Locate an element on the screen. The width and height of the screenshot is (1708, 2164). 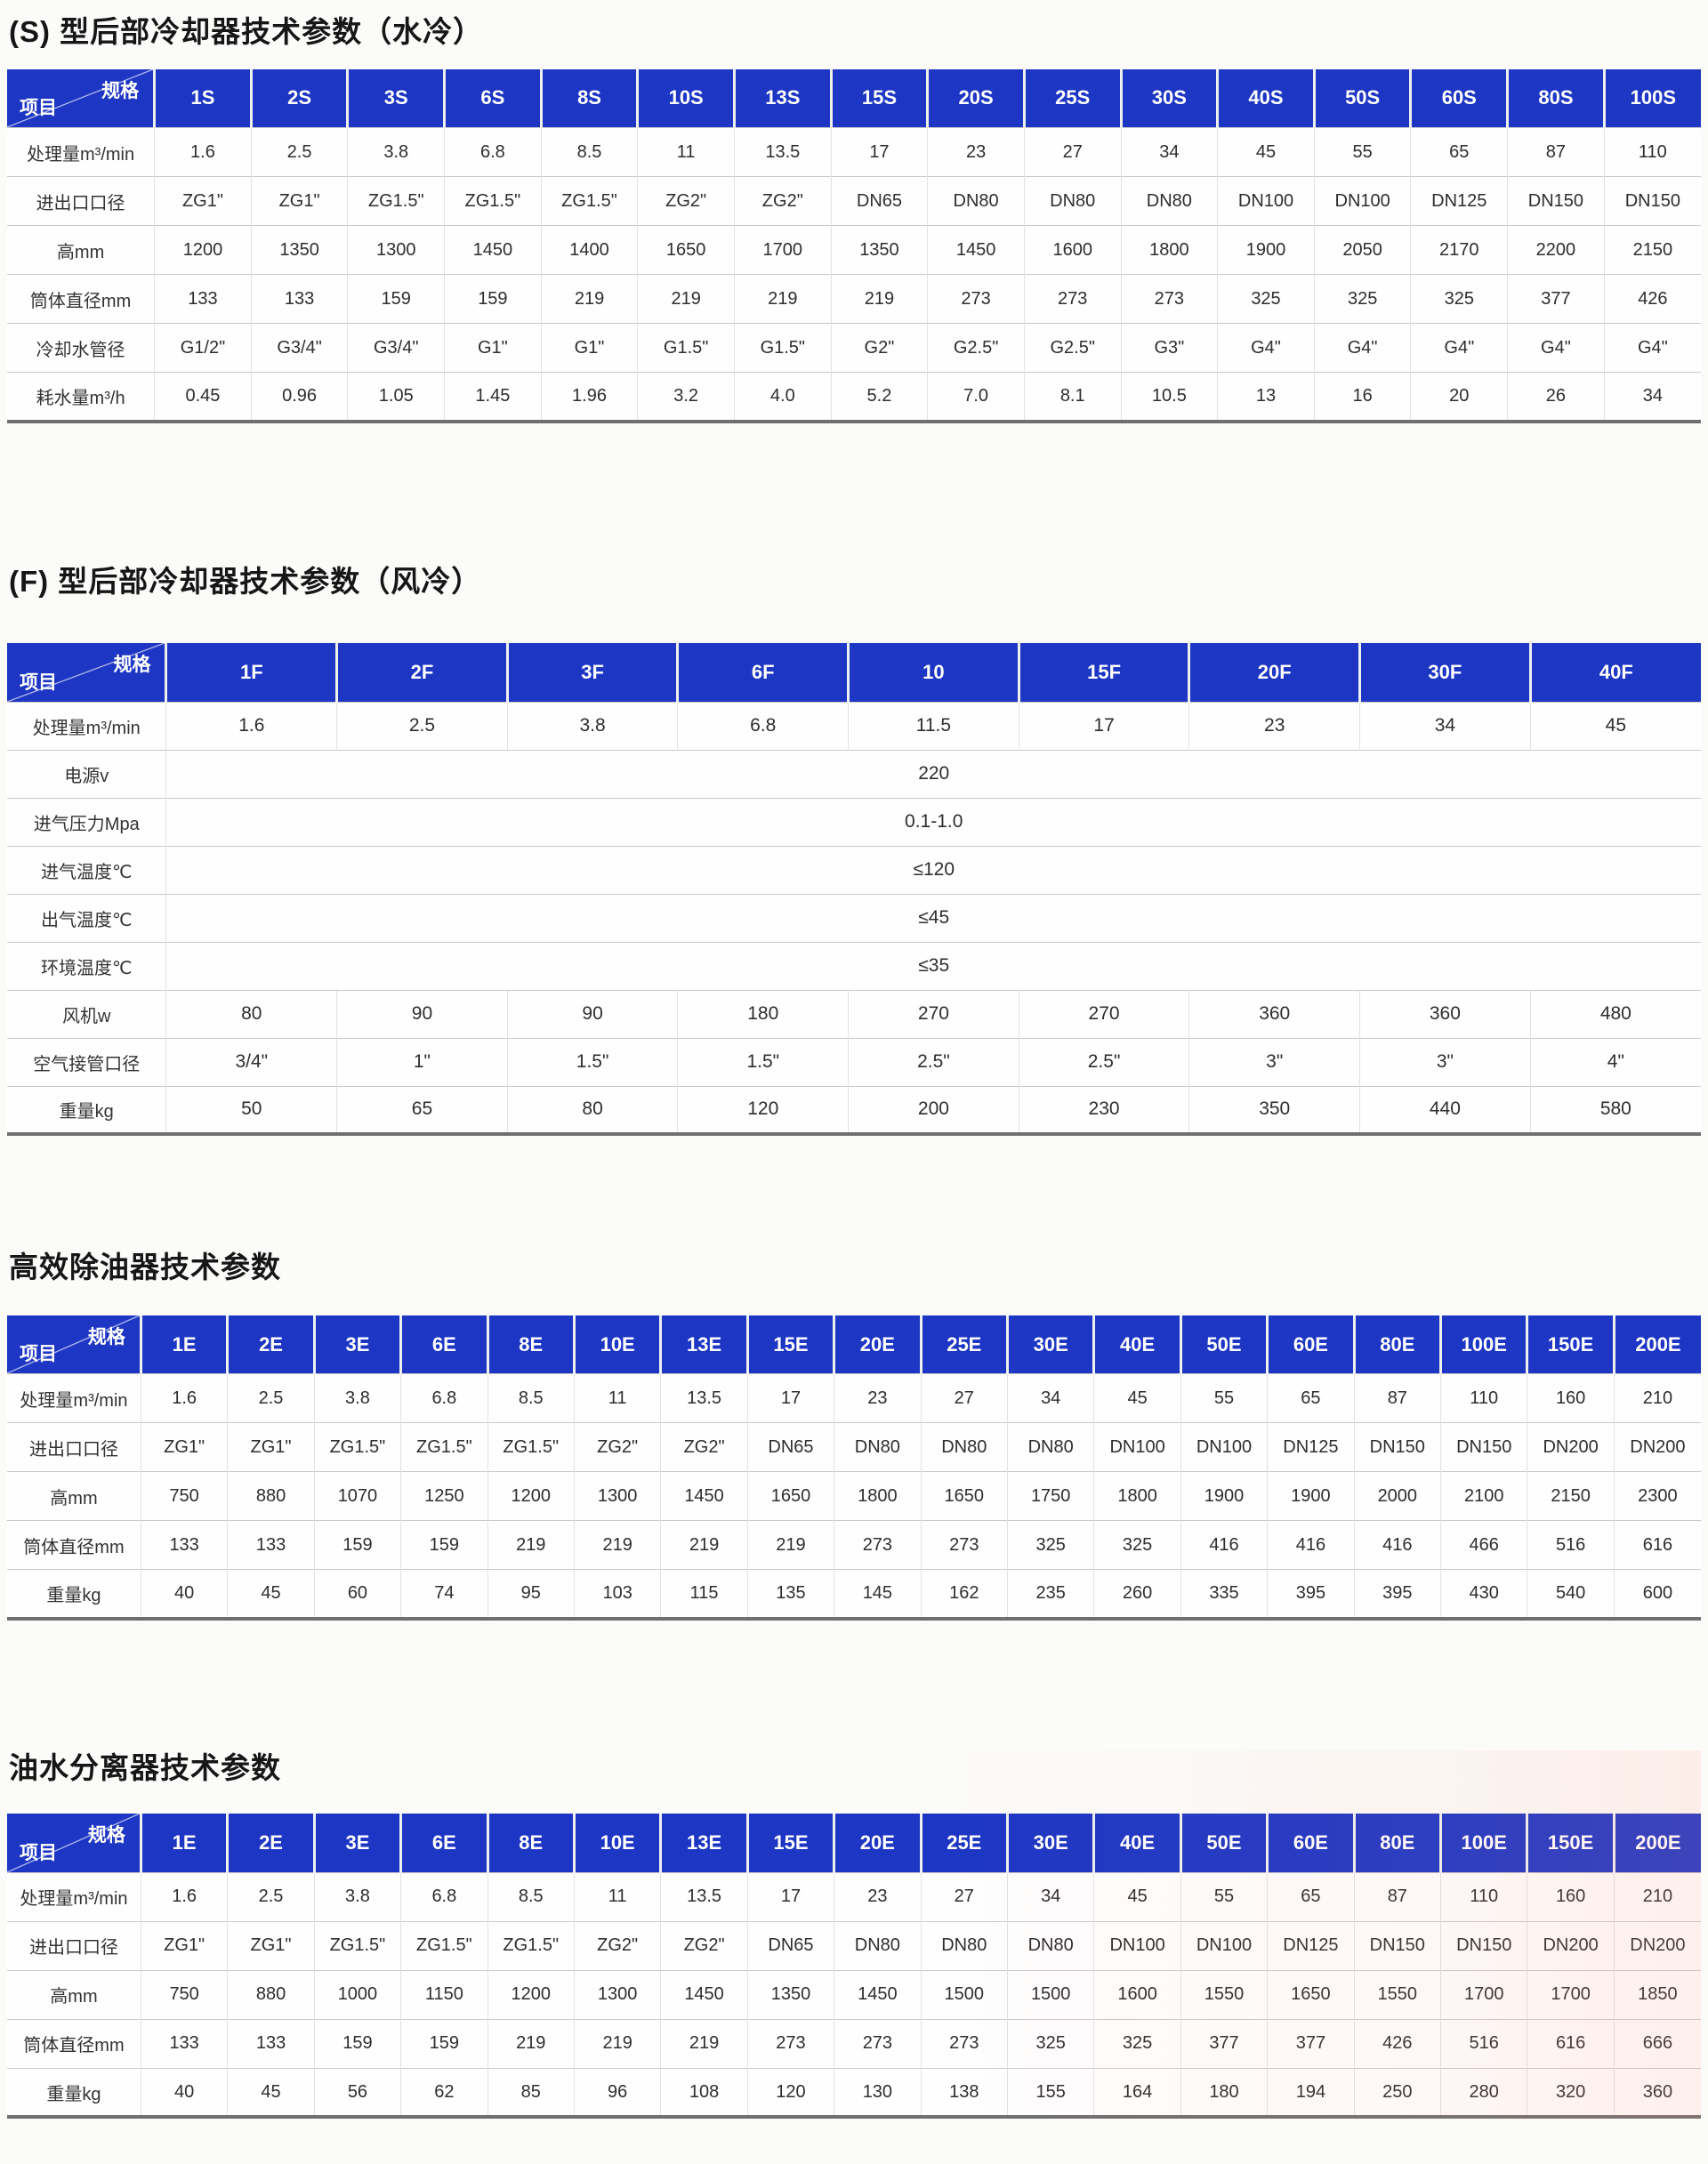
value-cell: 180 is located at coordinates (763, 1014).